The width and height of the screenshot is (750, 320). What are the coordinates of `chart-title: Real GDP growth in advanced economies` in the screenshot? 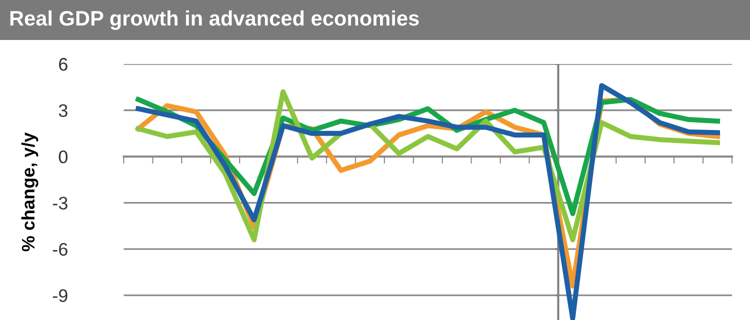 It's located at (214, 20).